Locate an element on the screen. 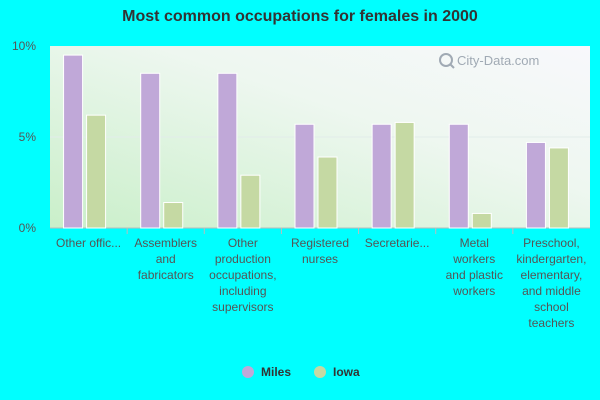 The image size is (600, 400). legend-label-iowa: Iowa is located at coordinates (346, 372).